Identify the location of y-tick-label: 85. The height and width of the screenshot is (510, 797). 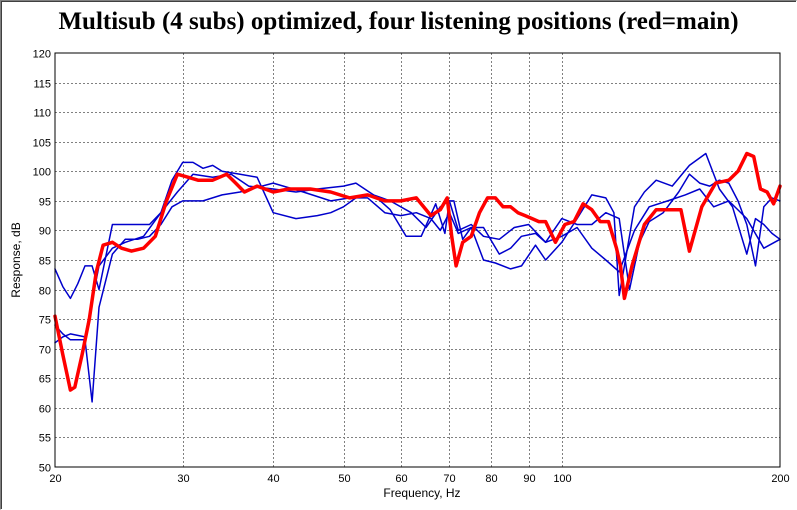
(45, 262).